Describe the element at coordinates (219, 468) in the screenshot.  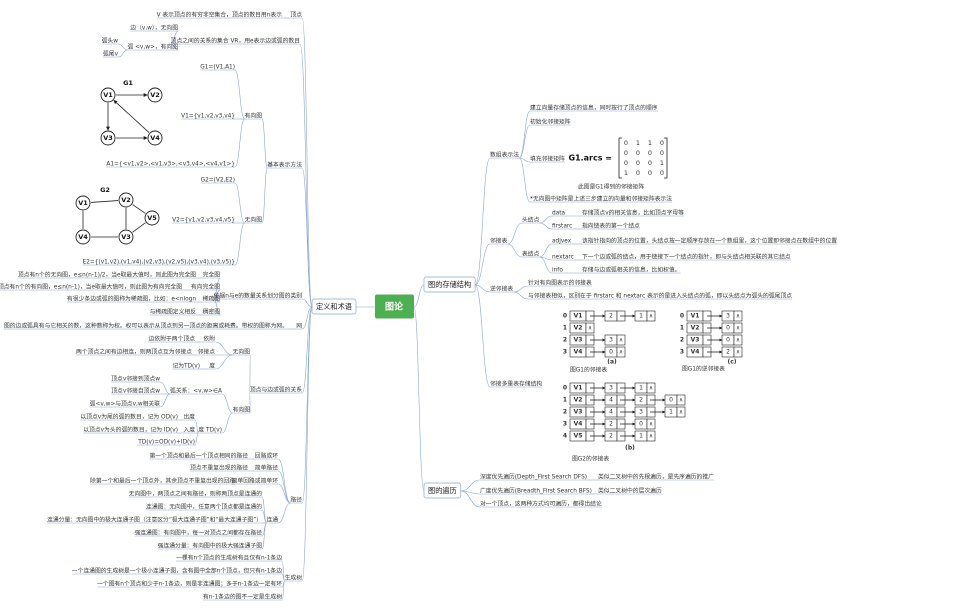
I see `topic: 顶点不重复出现的路径` at that location.